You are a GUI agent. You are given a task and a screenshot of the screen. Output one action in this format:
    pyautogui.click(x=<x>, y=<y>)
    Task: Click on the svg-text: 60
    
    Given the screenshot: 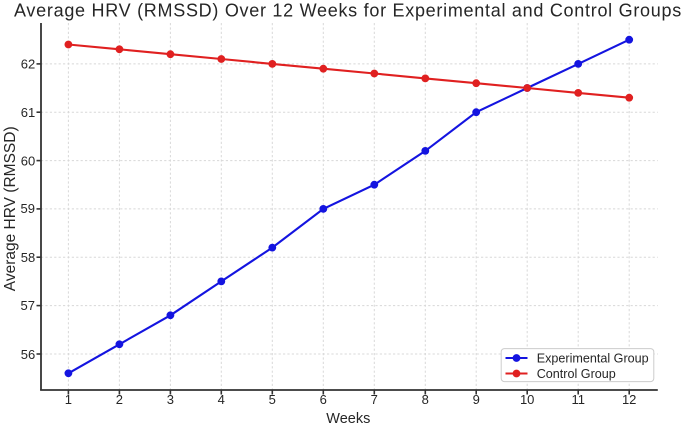 What is the action you would take?
    pyautogui.click(x=28, y=160)
    